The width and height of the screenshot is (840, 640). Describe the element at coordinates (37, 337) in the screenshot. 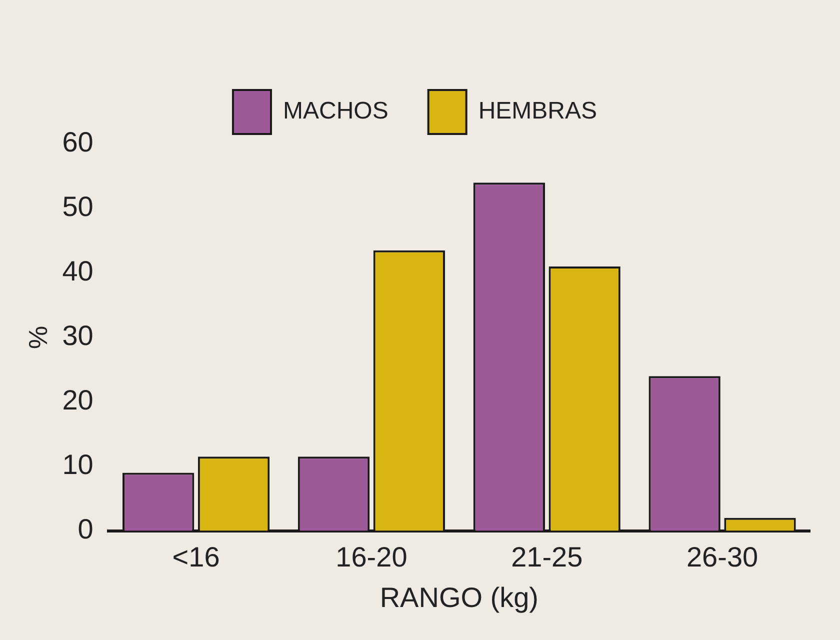

I see `y-axis-title: %` at that location.